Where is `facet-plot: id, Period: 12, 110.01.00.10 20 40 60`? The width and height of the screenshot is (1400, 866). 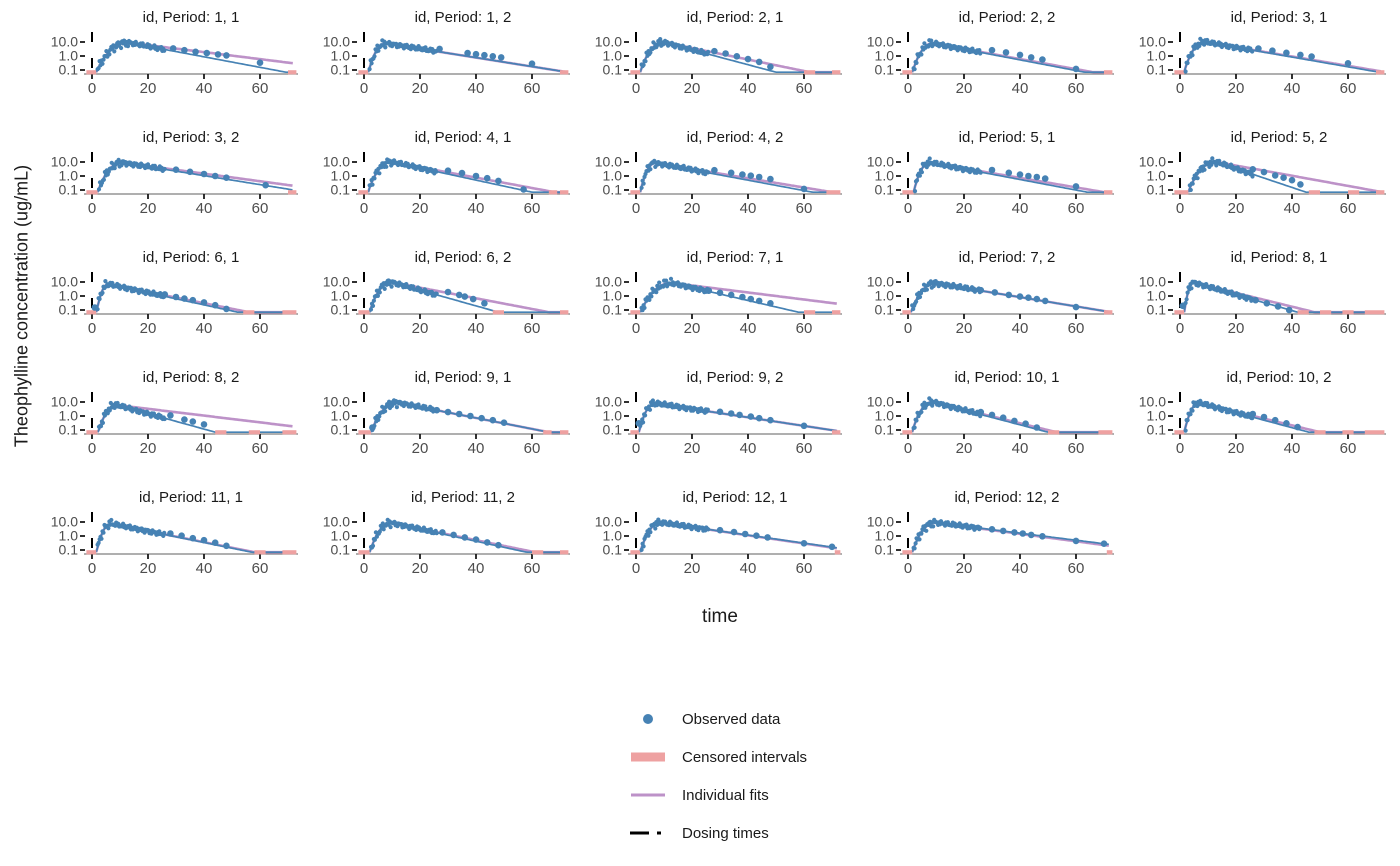
facet-plot: id, Period: 12, 110.01.00.10 20 40 60 is located at coordinates (718, 533).